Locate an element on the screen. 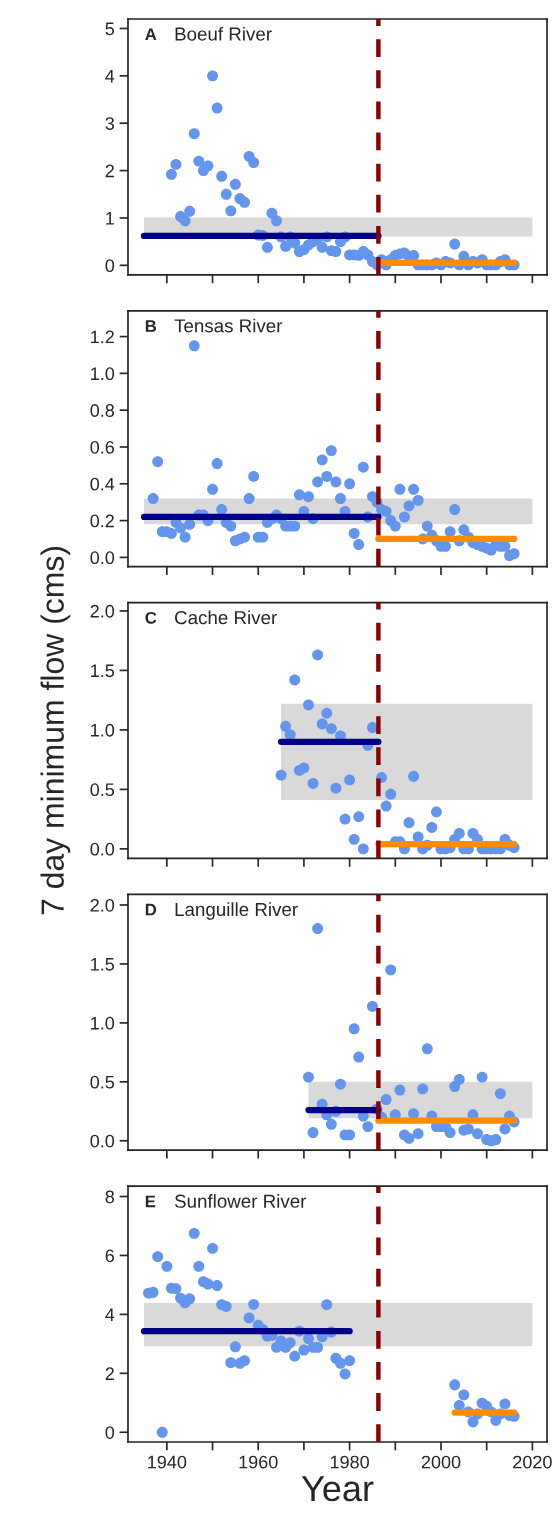  annotation: E is located at coordinates (150, 1201).